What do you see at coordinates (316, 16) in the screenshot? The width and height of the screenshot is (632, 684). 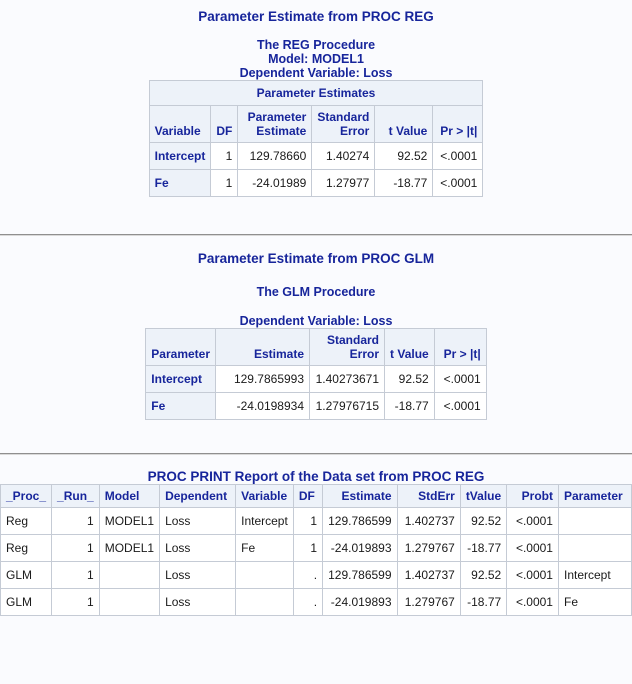 I see `reg-section-title: Parameter Estimate from PROC REG` at bounding box center [316, 16].